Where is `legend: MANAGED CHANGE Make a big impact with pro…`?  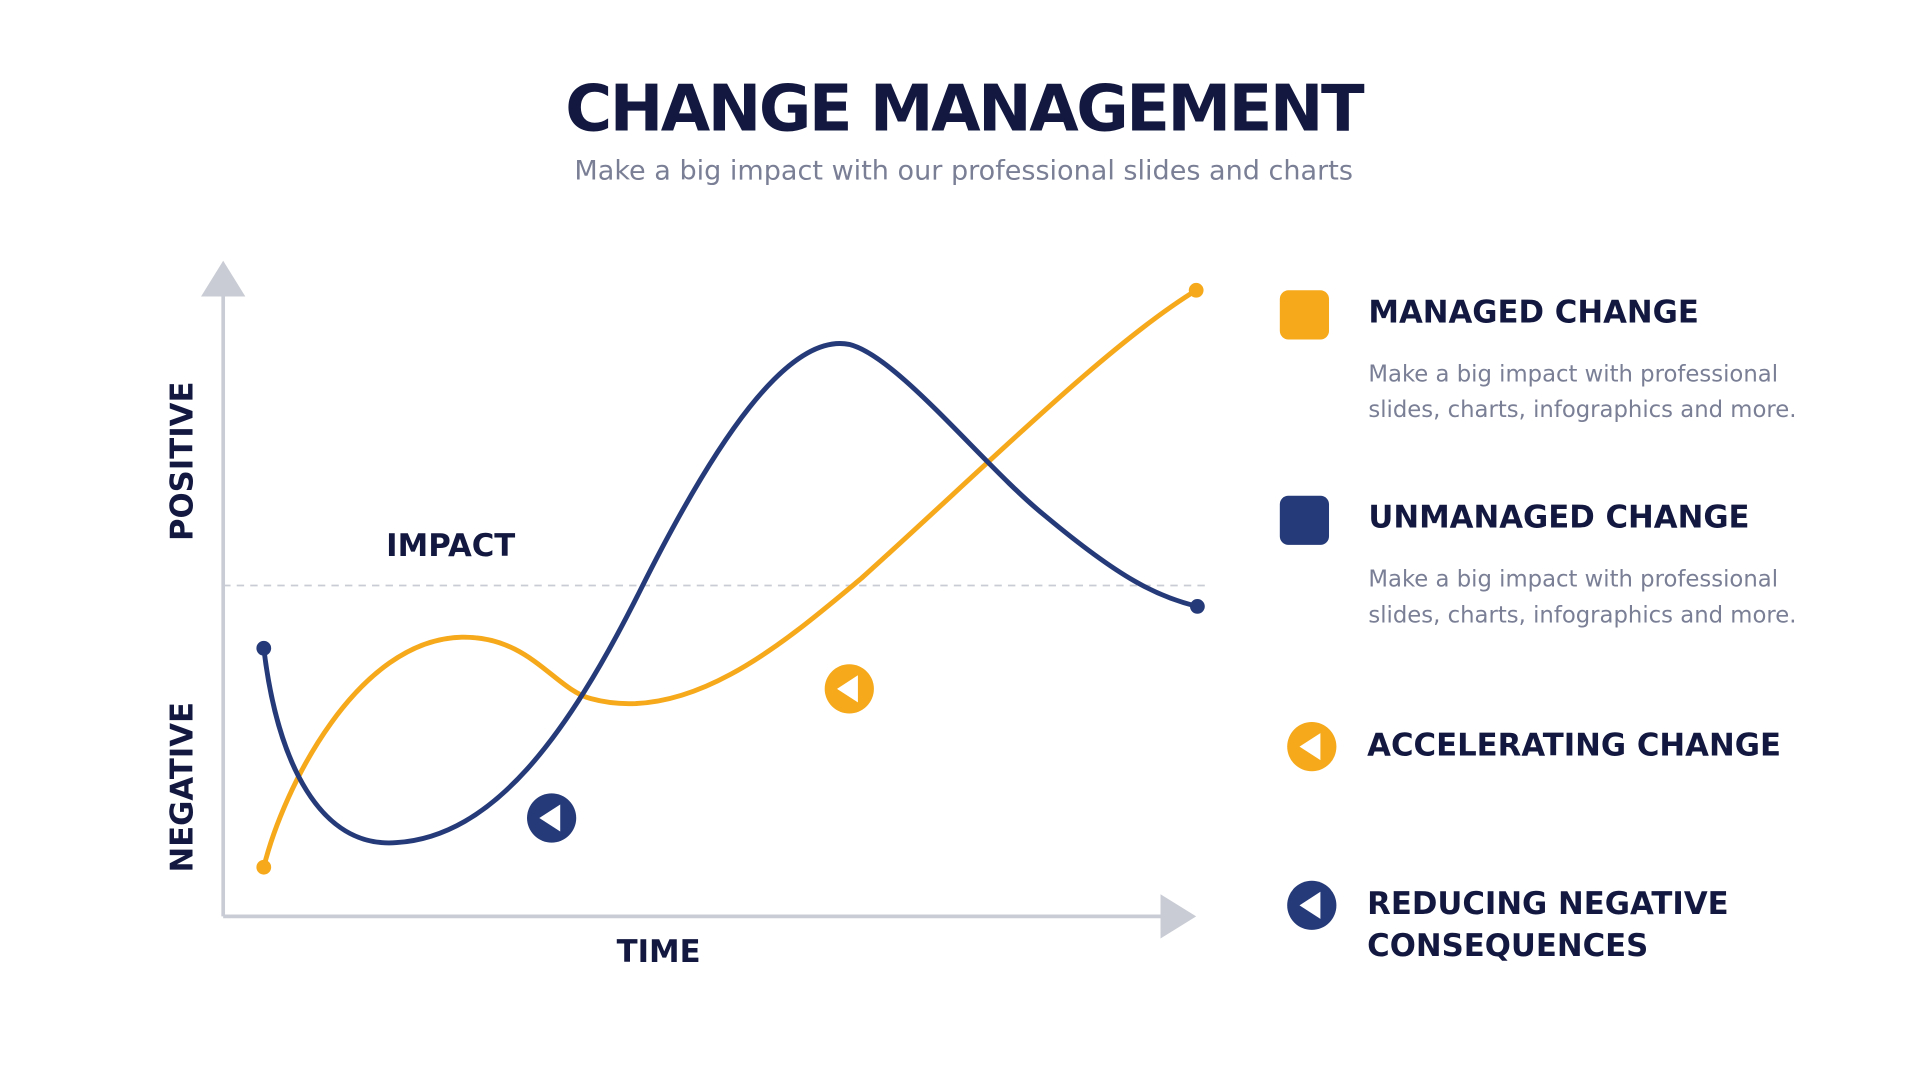 legend: MANAGED CHANGE Make a big impact with pro… is located at coordinates (1581, 628).